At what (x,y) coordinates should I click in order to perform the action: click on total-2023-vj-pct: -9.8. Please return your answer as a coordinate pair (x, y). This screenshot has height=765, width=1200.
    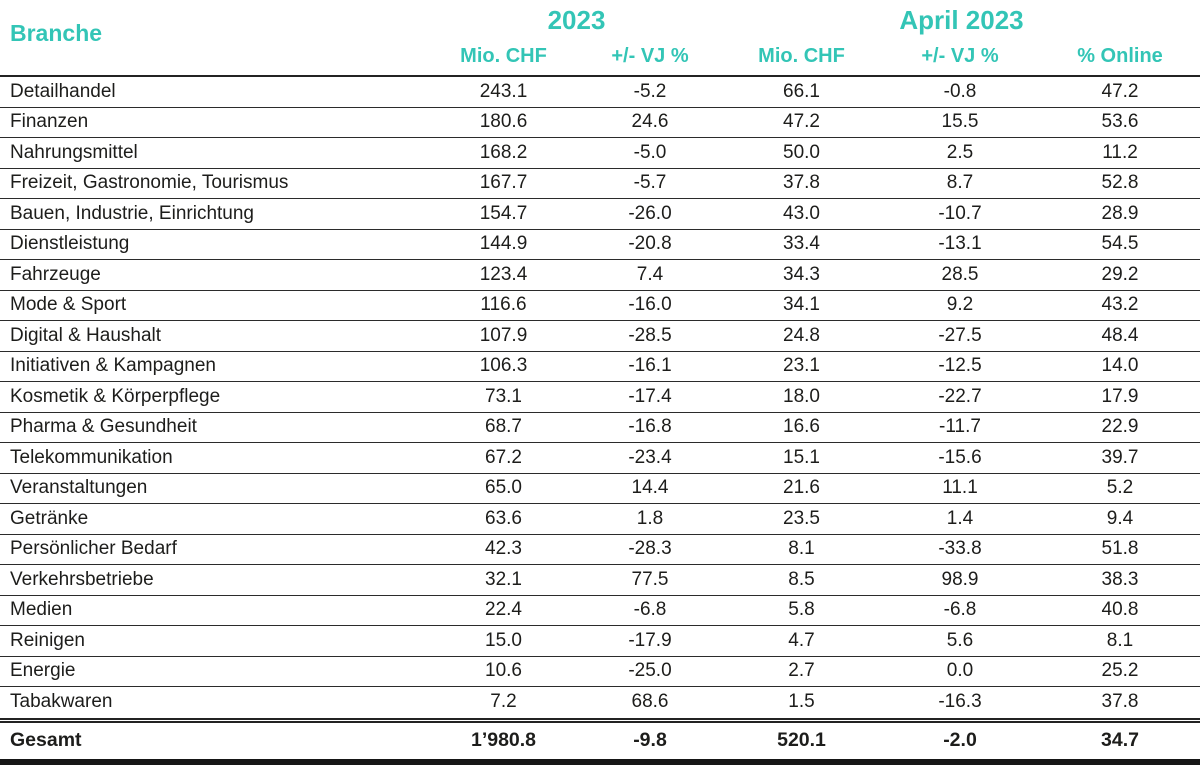
    Looking at the image, I should click on (650, 741).